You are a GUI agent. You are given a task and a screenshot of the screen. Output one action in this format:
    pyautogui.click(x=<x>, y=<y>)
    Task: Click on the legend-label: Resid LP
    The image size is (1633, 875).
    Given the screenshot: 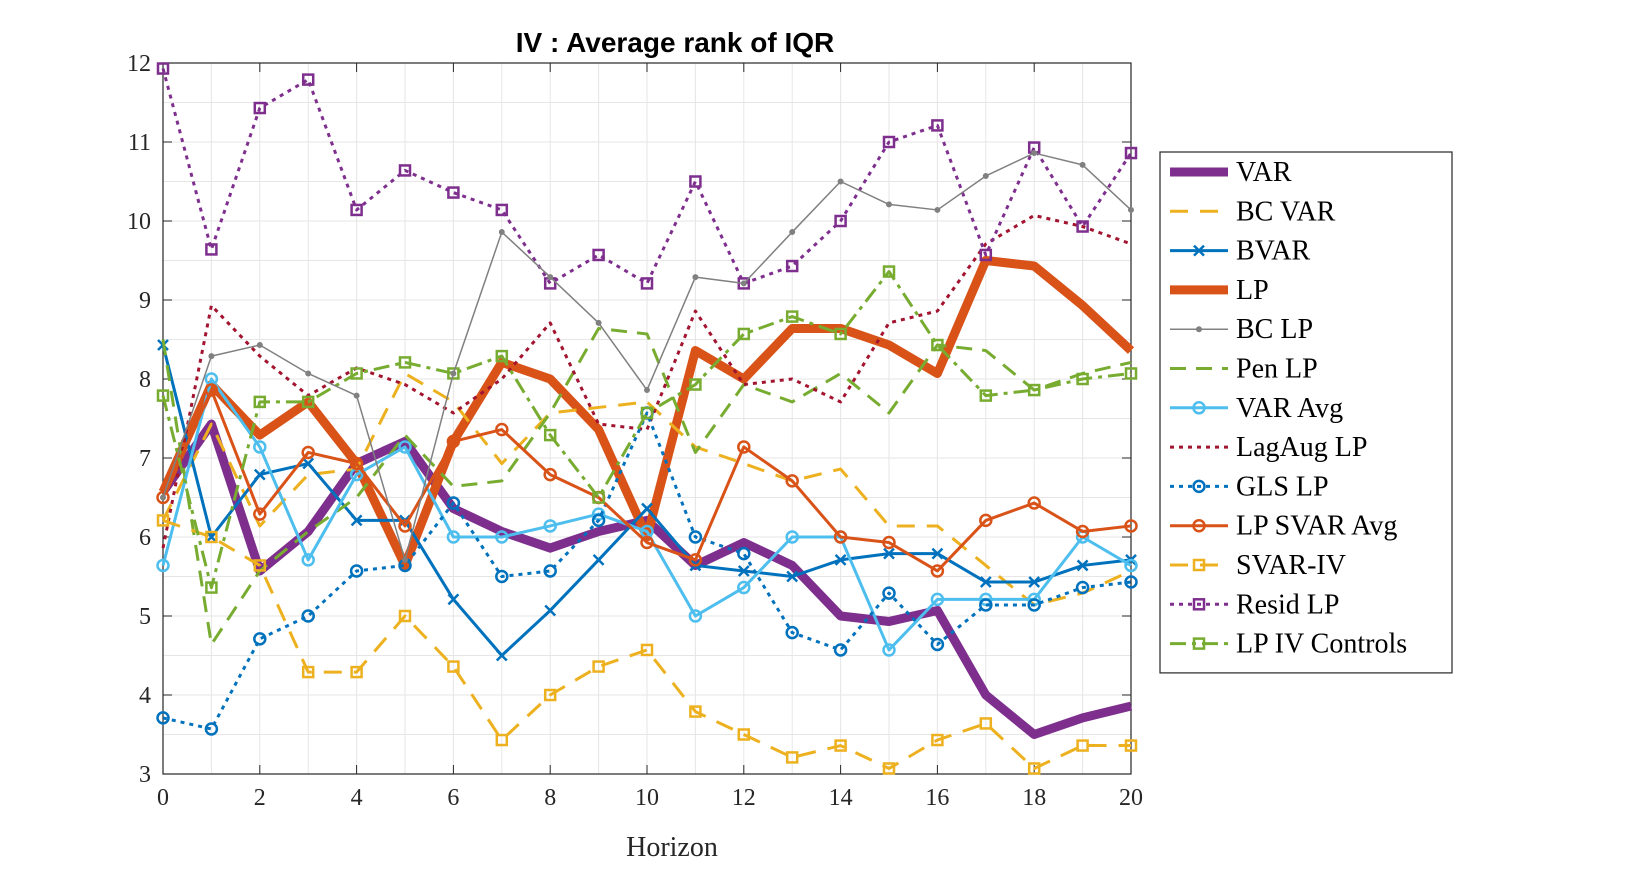 What is the action you would take?
    pyautogui.click(x=1287, y=604)
    